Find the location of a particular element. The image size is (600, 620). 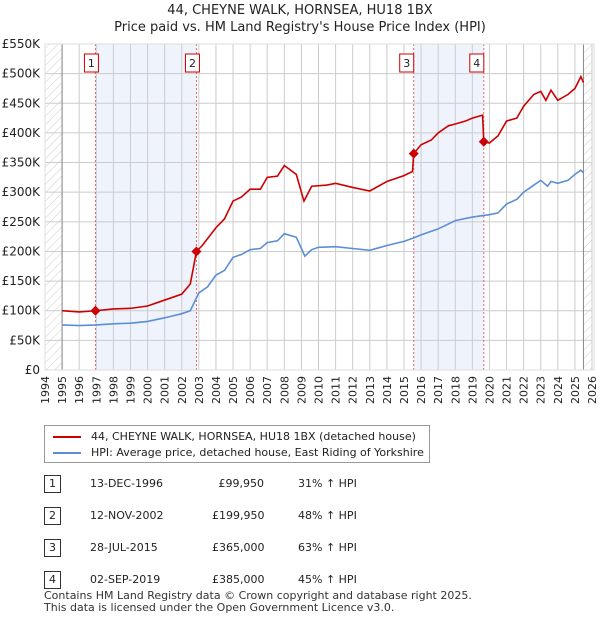

x-tick-label: 2023 is located at coordinates (541, 390).